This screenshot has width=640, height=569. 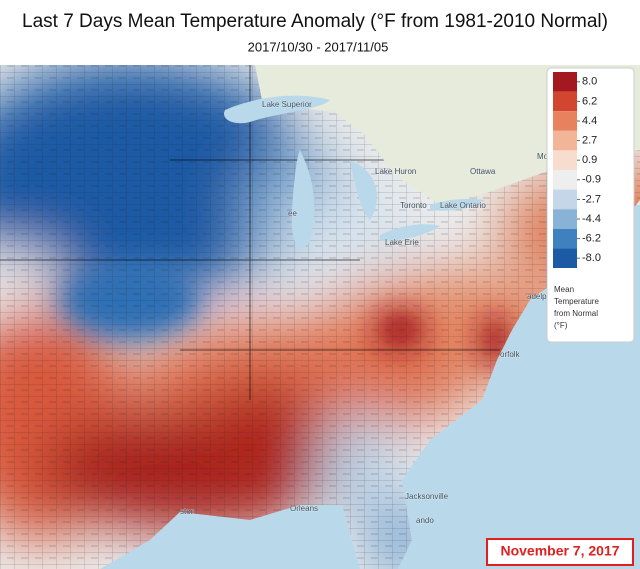 What do you see at coordinates (561, 325) in the screenshot?
I see `legend-title: (°F)` at bounding box center [561, 325].